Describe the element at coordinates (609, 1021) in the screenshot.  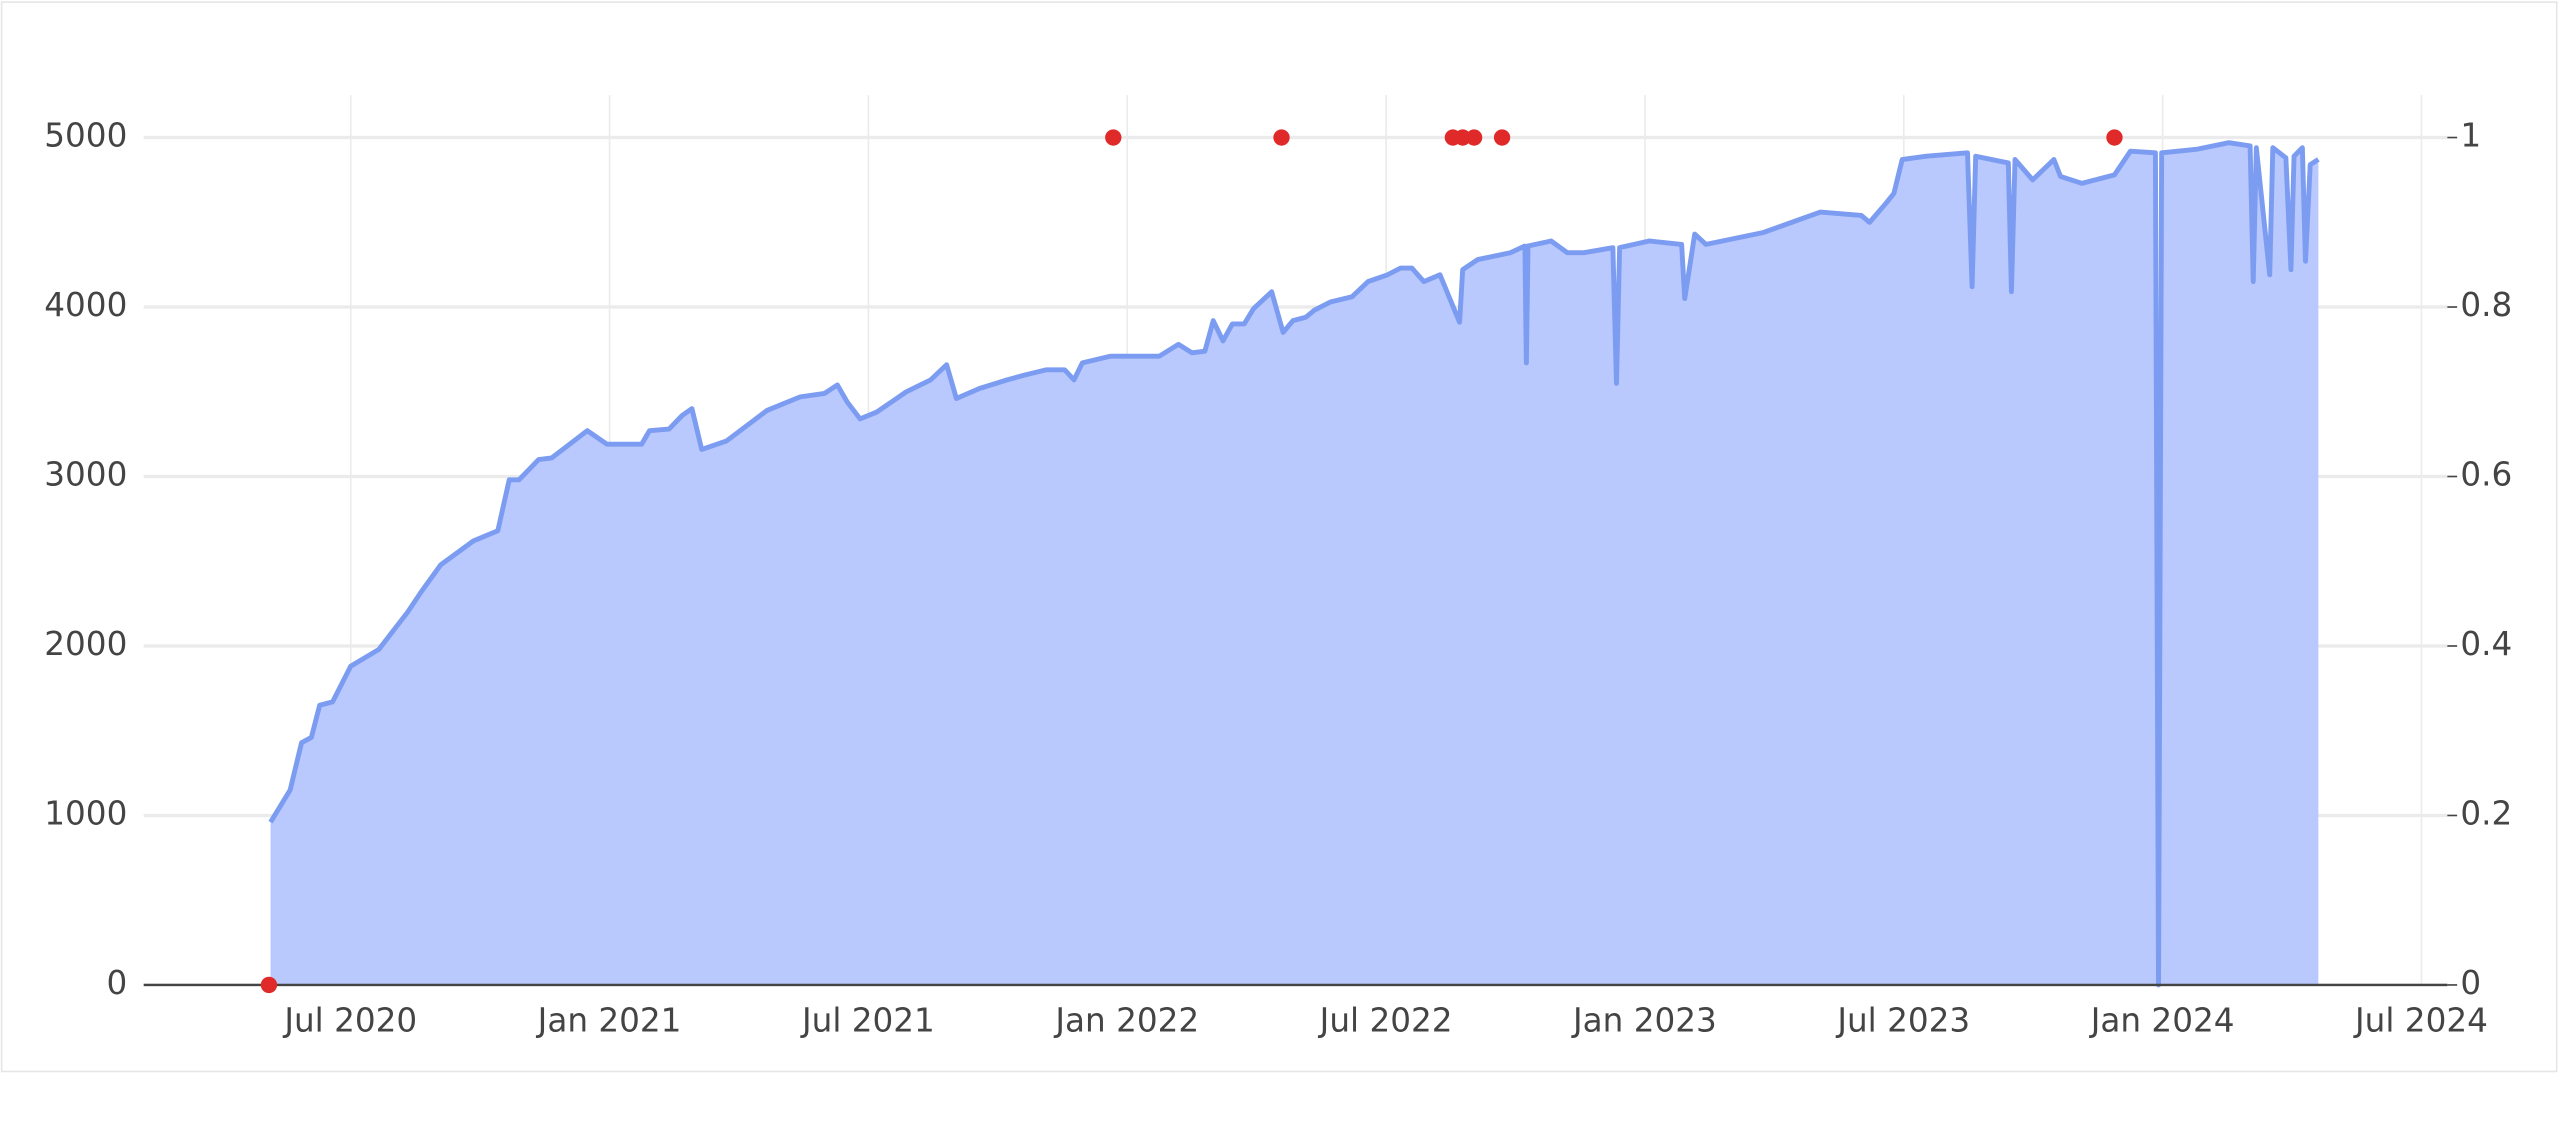
I see `x-tick-label: Jan 2021` at that location.